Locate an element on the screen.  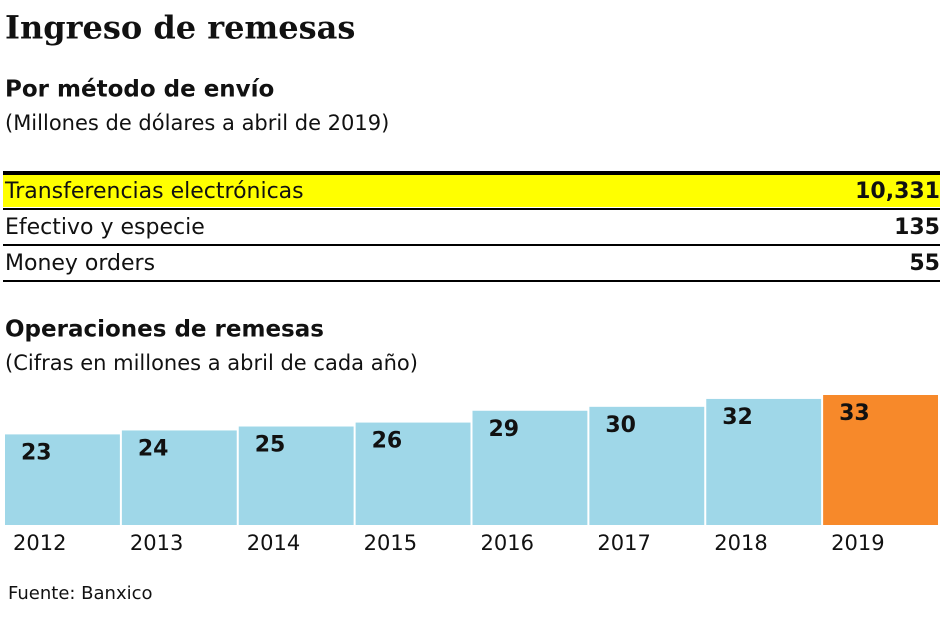
x-tick-label: 2014 is located at coordinates (273, 543).